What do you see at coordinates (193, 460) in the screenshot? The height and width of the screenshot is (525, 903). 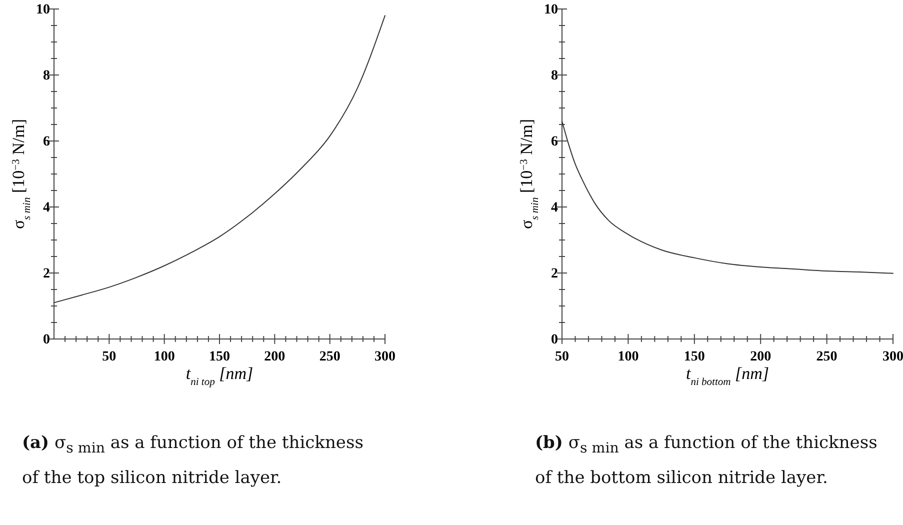 I see `text: (a) σ$_{s min}$ as a function of the thickness of the top silicon nitride layer.` at bounding box center [193, 460].